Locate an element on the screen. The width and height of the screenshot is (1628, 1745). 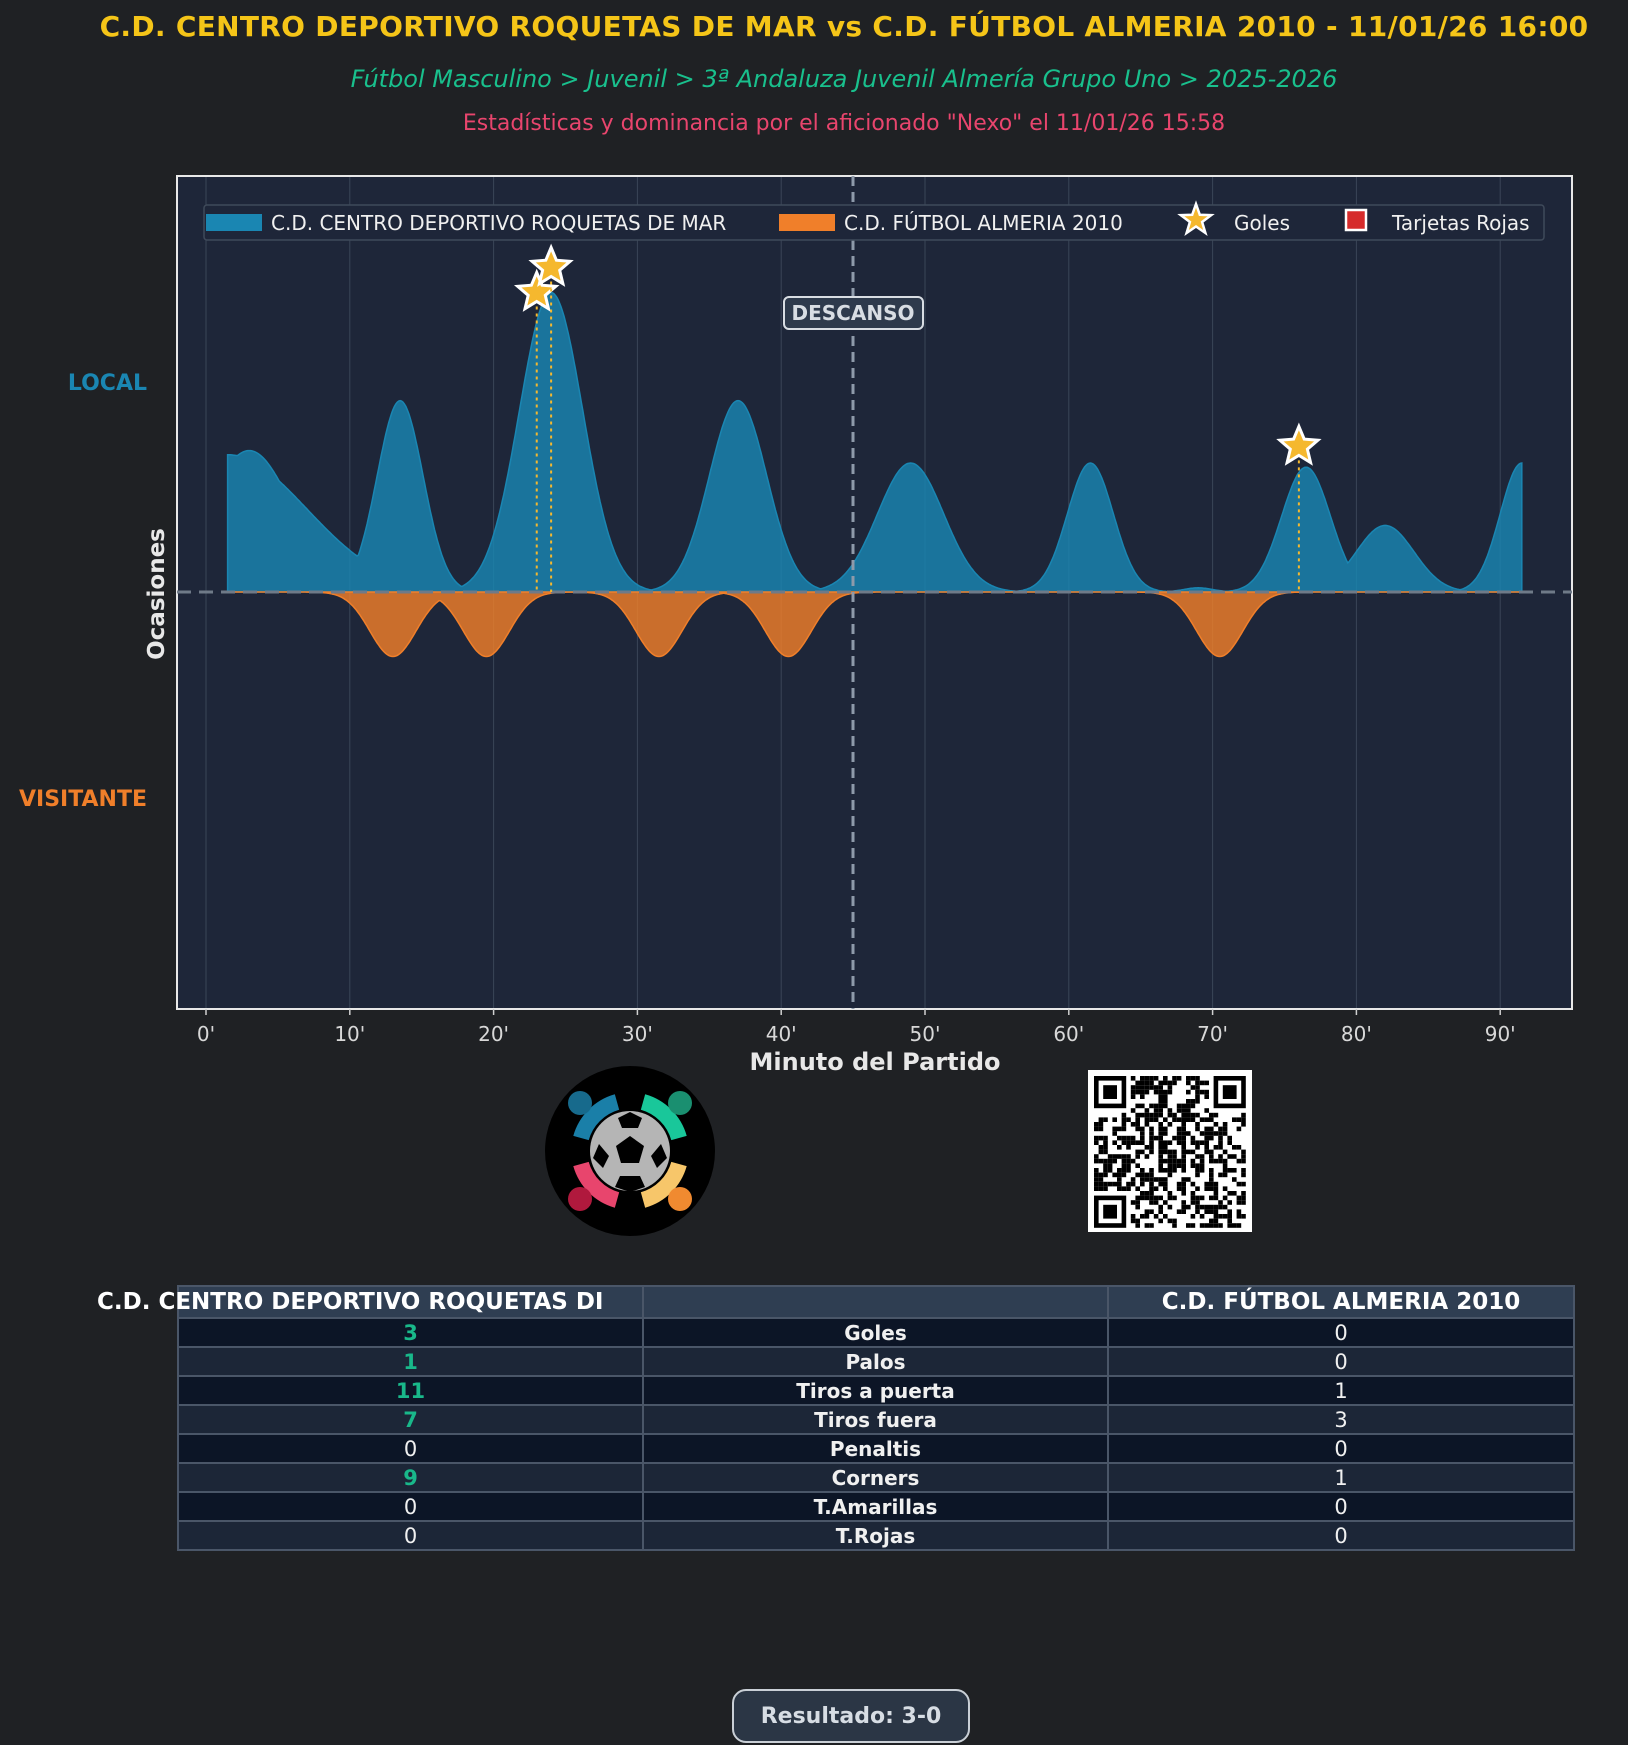
home-team-header: C.D. CENTRO DEPORTIVO ROQUETAS DI is located at coordinates (370, 1302).